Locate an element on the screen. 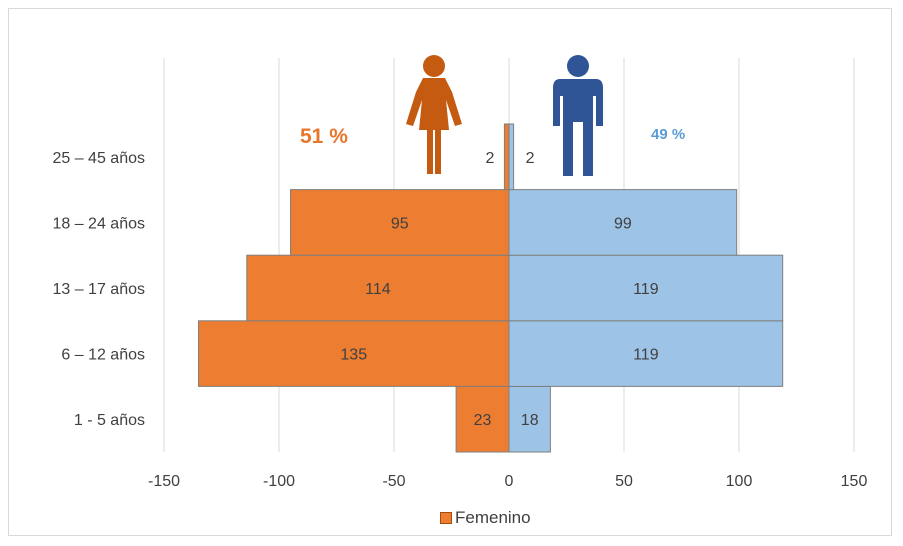 The width and height of the screenshot is (903, 546). data-label-femenino-2: 114 is located at coordinates (378, 289).